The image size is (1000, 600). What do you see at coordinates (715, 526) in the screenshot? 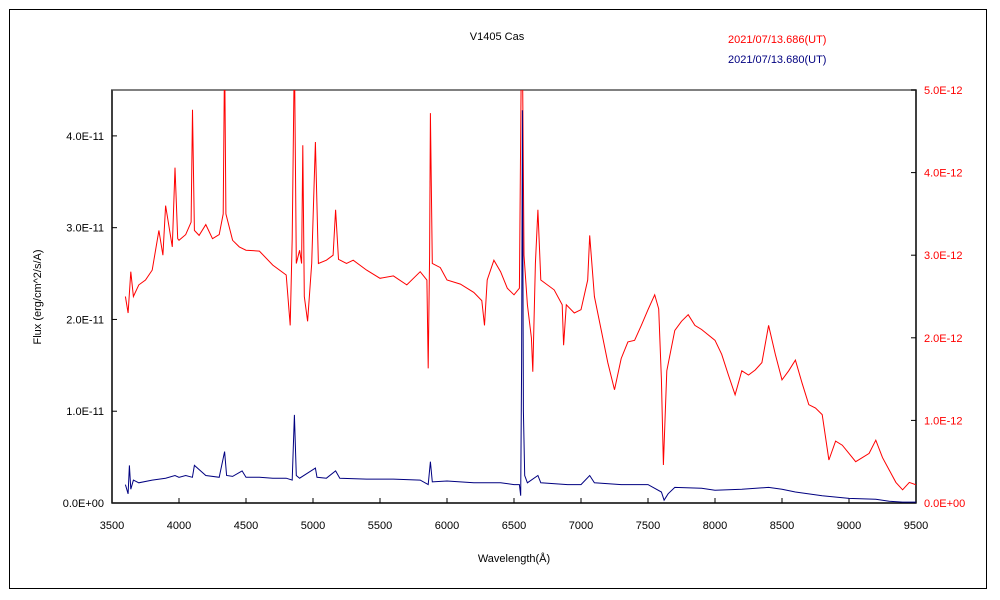
I see `x-tick-label: 8000` at bounding box center [715, 526].